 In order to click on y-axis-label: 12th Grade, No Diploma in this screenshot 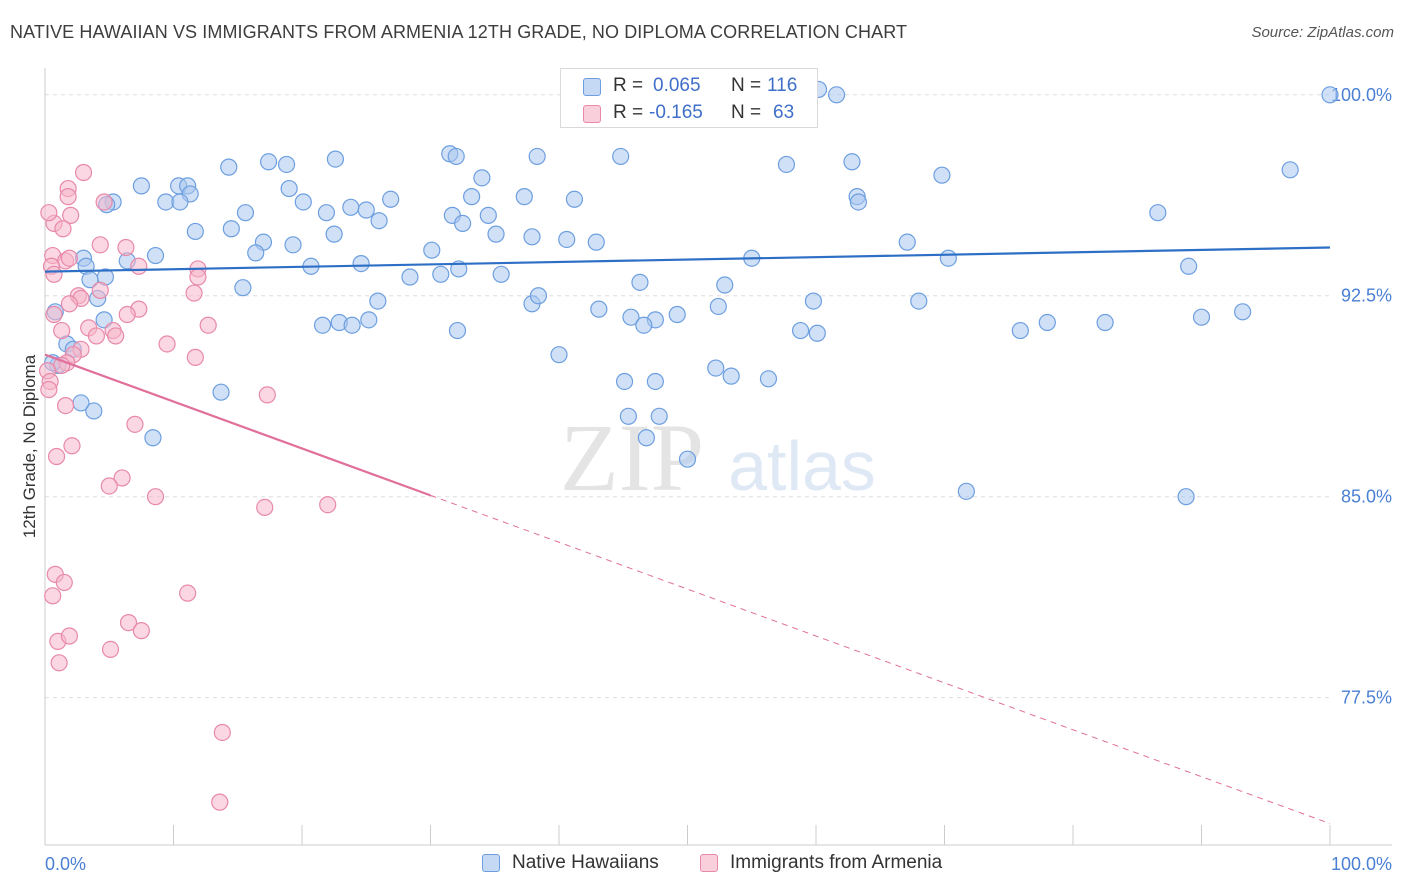, I will do `click(29, 446)`.